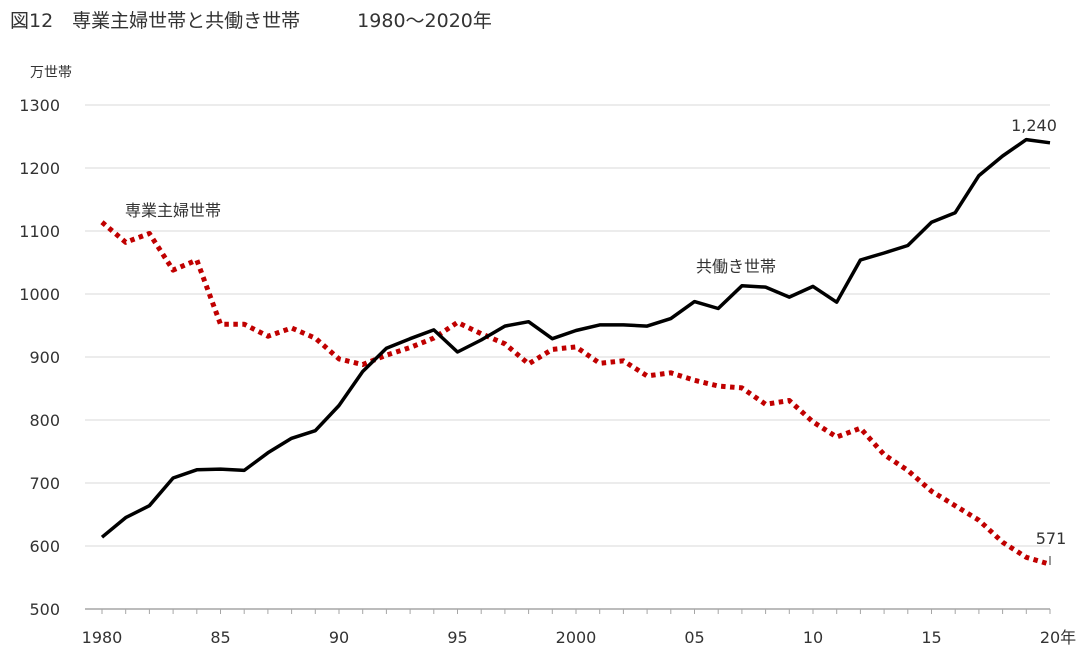  I want to click on data-label-housewife-2020: 571, so click(1051, 538).